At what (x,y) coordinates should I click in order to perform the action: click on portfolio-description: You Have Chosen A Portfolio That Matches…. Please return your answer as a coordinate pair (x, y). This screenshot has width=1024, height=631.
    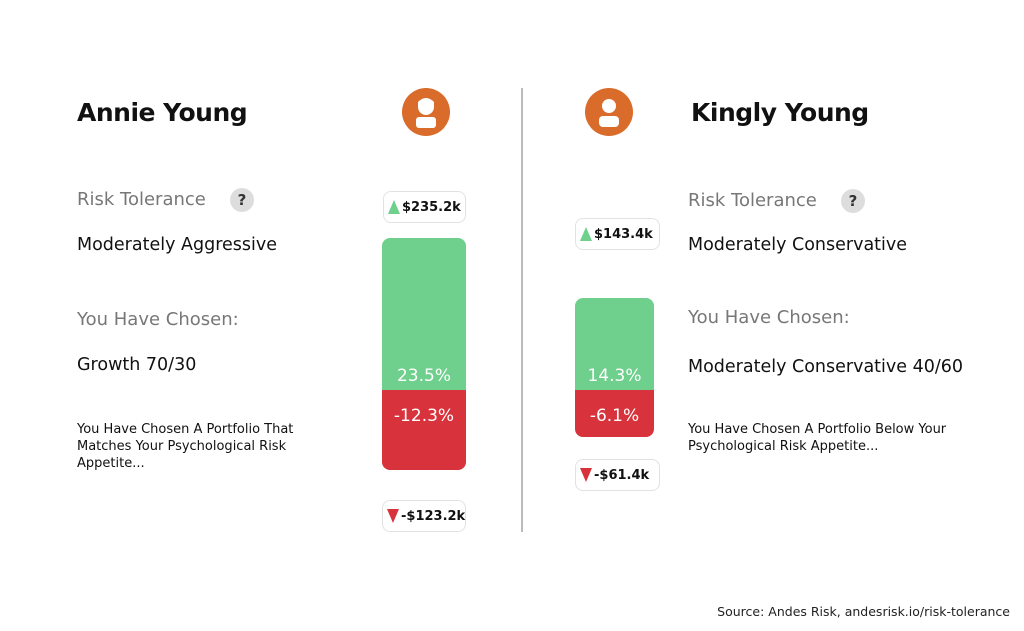
    Looking at the image, I should click on (185, 446).